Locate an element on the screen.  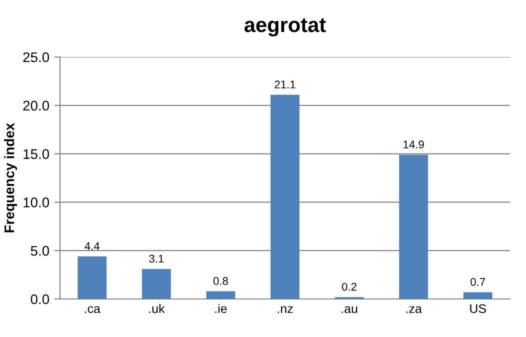
x-tick-label: .au is located at coordinates (350, 310).